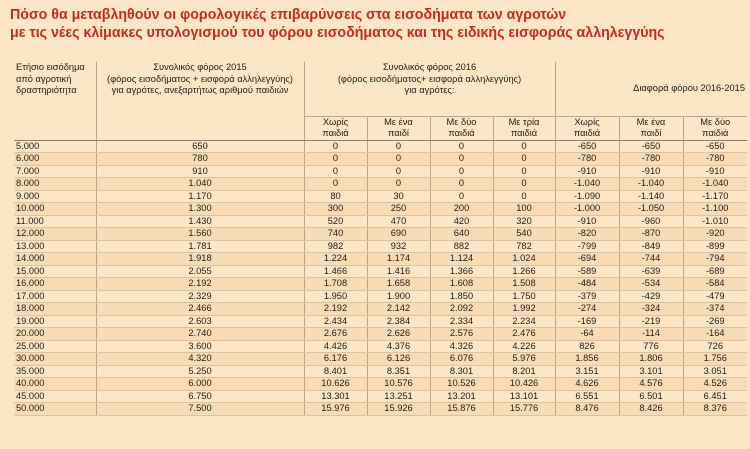 This screenshot has height=449, width=750. What do you see at coordinates (336, 209) in the screenshot?
I see `tax-2016-no-children-cell: 300` at bounding box center [336, 209].